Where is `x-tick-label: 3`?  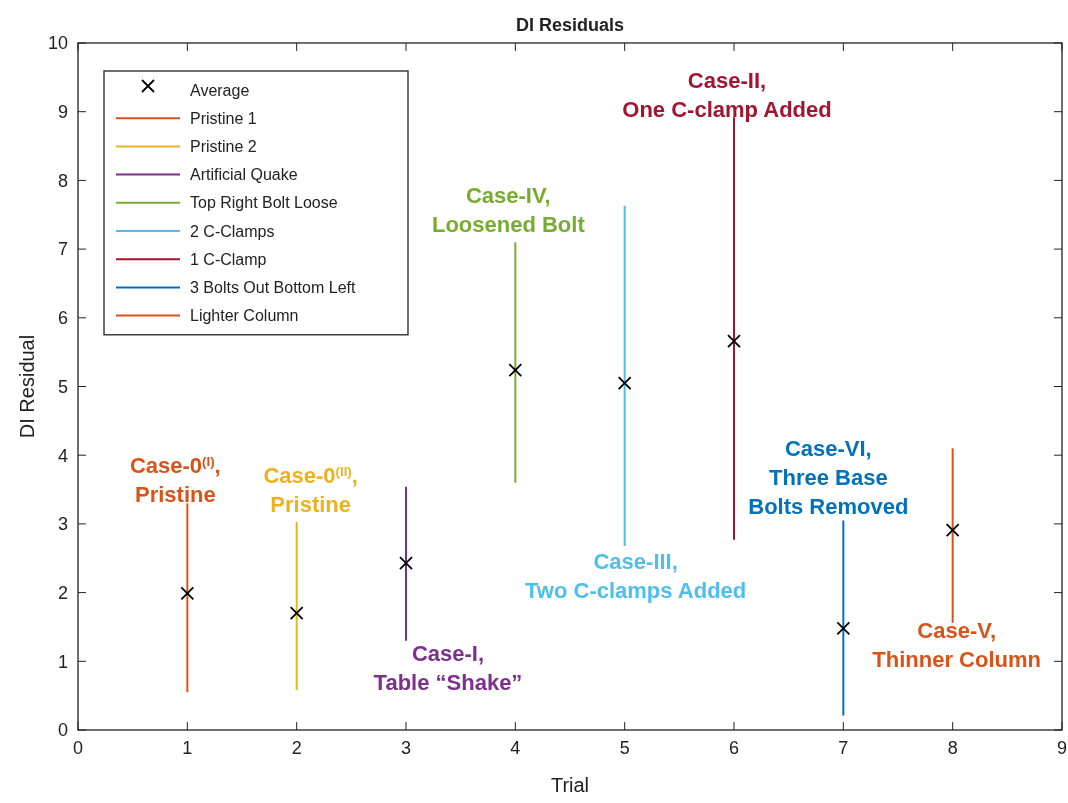 x-tick-label: 3 is located at coordinates (406, 748).